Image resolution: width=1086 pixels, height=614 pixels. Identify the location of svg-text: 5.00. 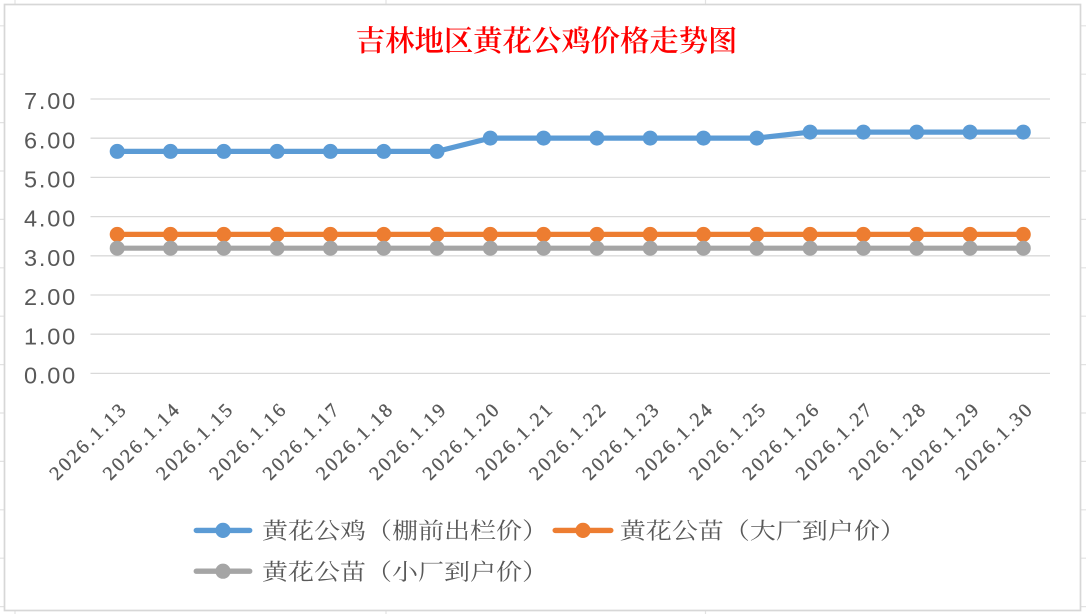
(50, 180).